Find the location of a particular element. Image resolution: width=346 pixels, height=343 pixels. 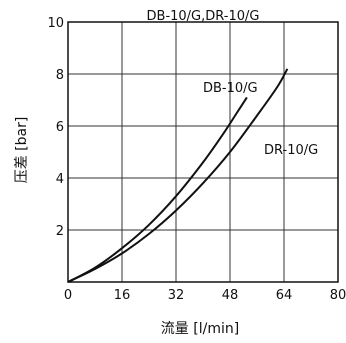

y-axis-label: 压差 [bar] is located at coordinates (22, 150).